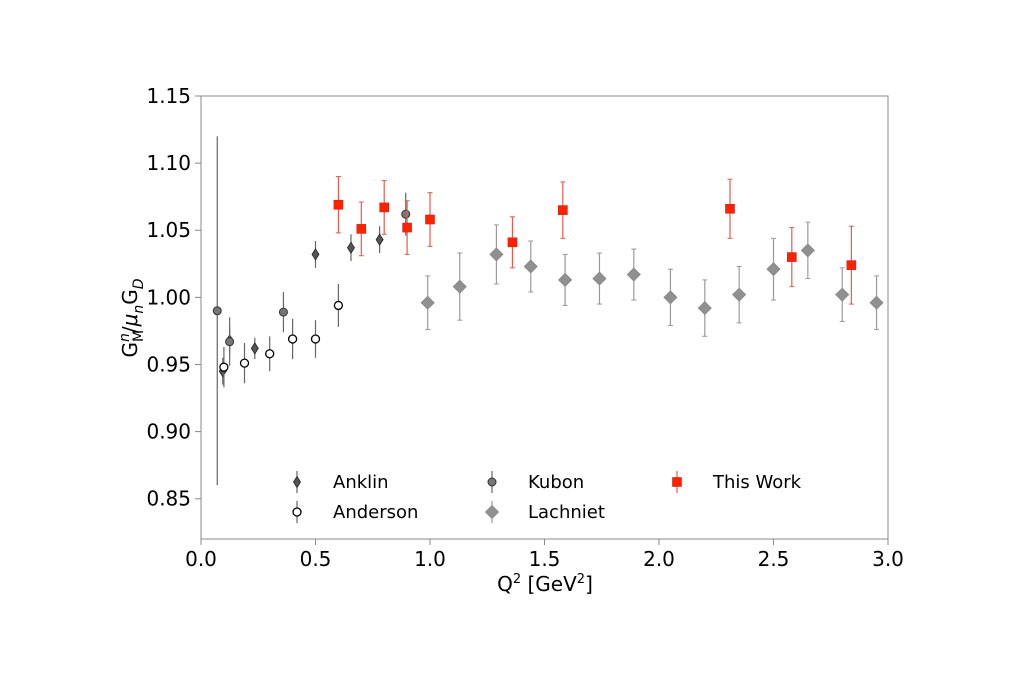 The width and height of the screenshot is (1025, 685). I want to click on legend-label-kubon: Kubon, so click(556, 482).